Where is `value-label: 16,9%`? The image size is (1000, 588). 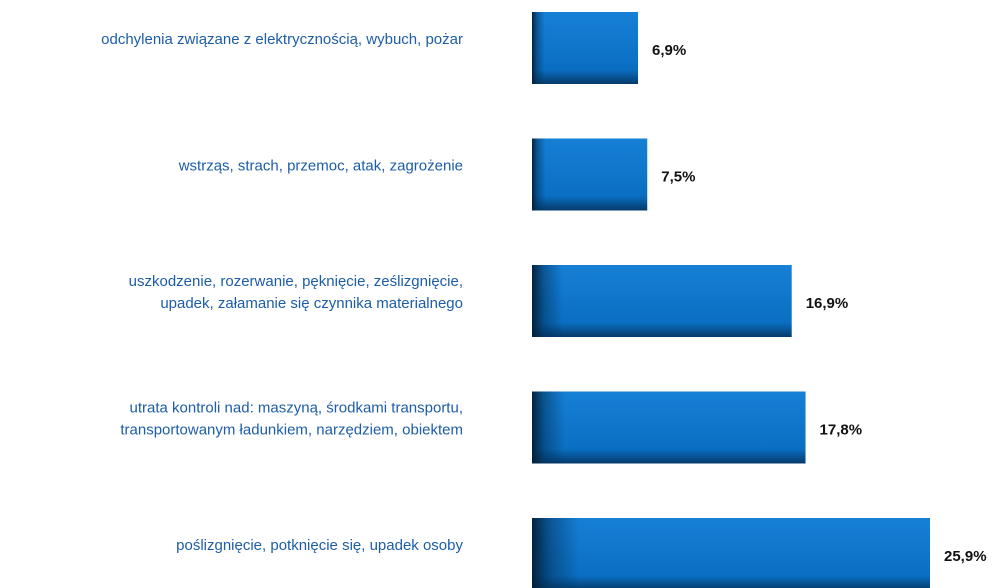
value-label: 16,9% is located at coordinates (827, 303).